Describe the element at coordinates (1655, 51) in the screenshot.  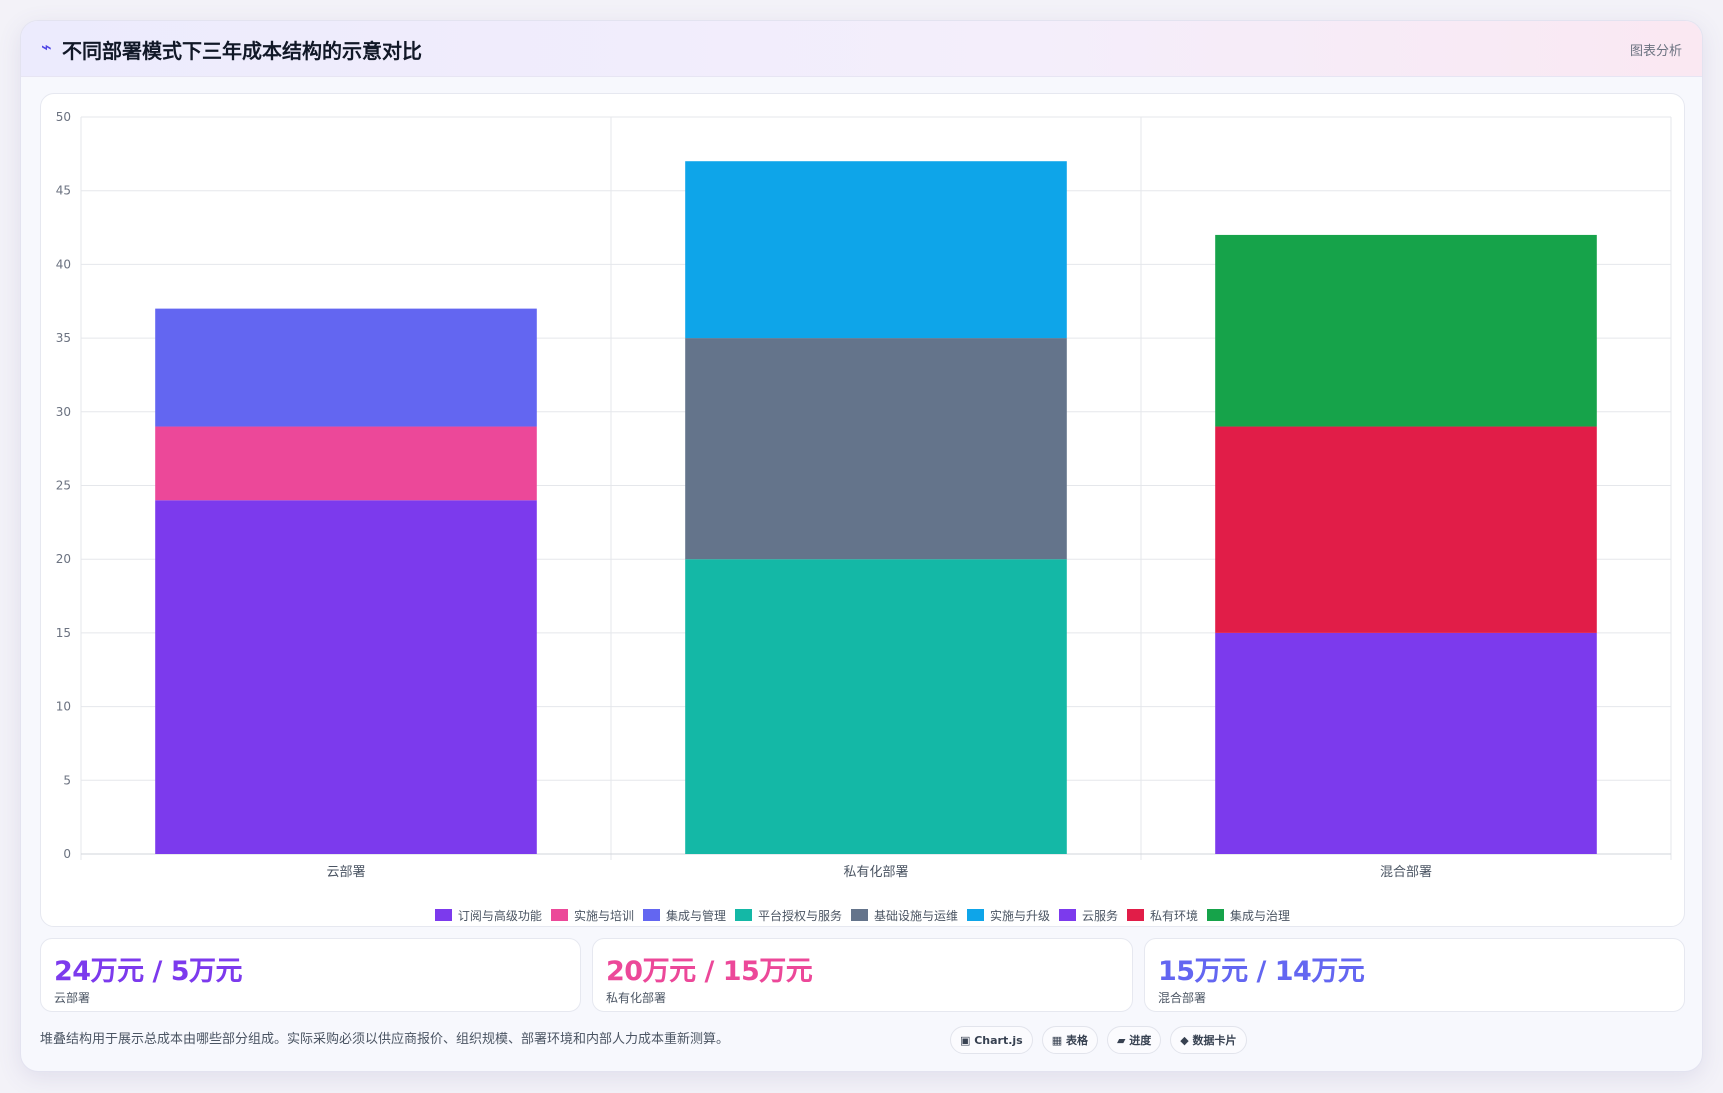
I see `chart-analysis-tag: 图表分析` at that location.